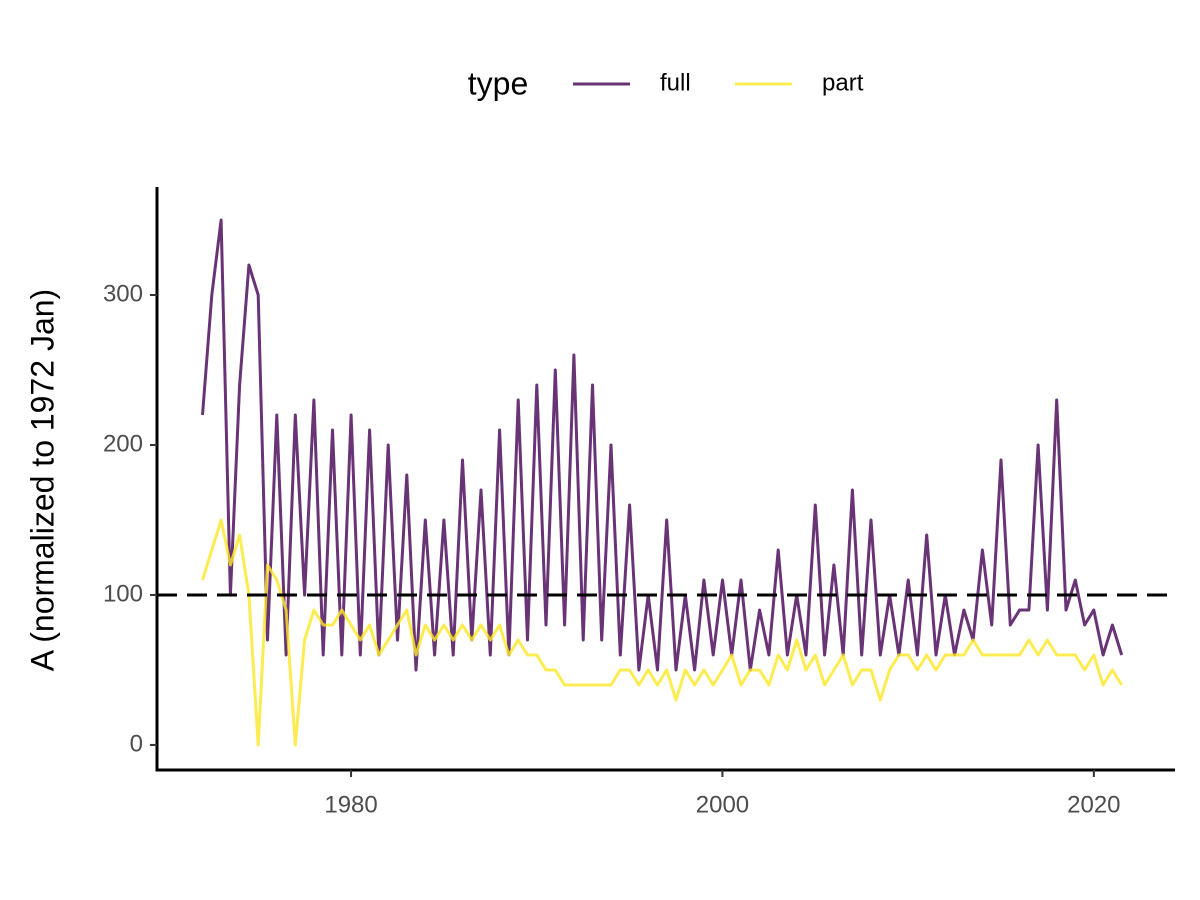 This screenshot has width=1200, height=900. Describe the element at coordinates (42, 480) in the screenshot. I see `y-axis-title: A (normalized to 1972 Jan)` at that location.